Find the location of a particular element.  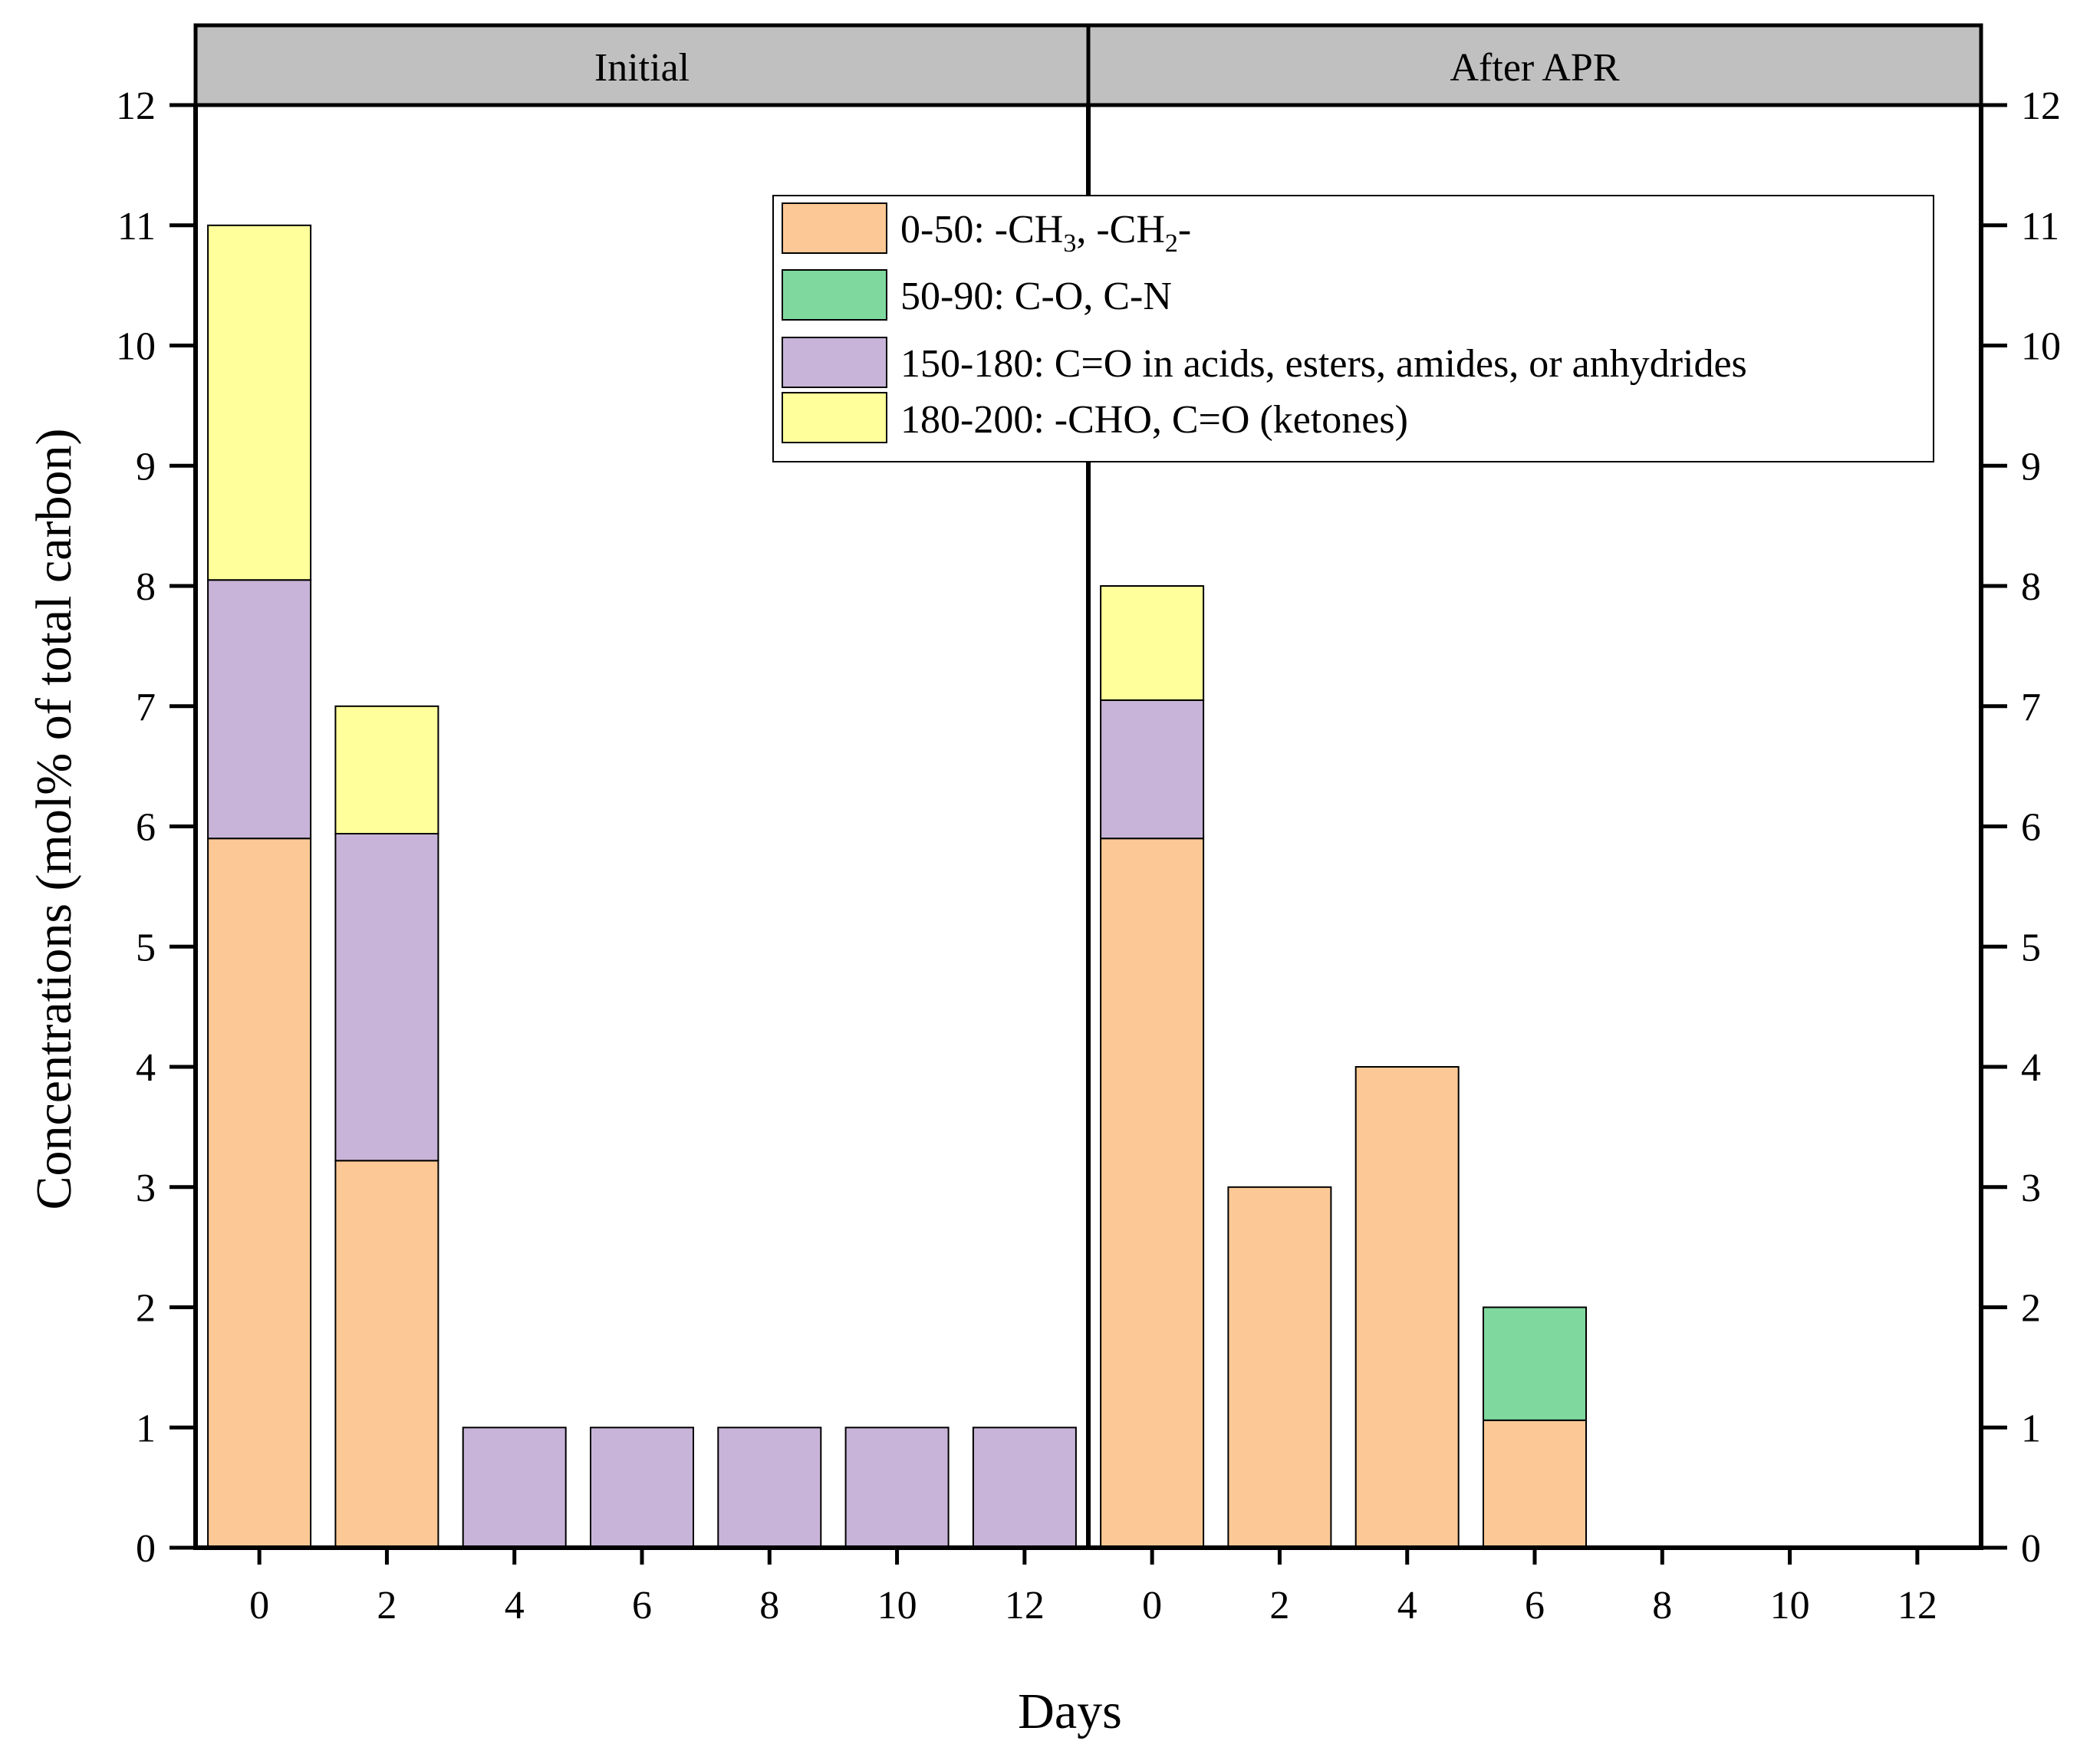

y-tick-label-left: 12 is located at coordinates (136, 106).